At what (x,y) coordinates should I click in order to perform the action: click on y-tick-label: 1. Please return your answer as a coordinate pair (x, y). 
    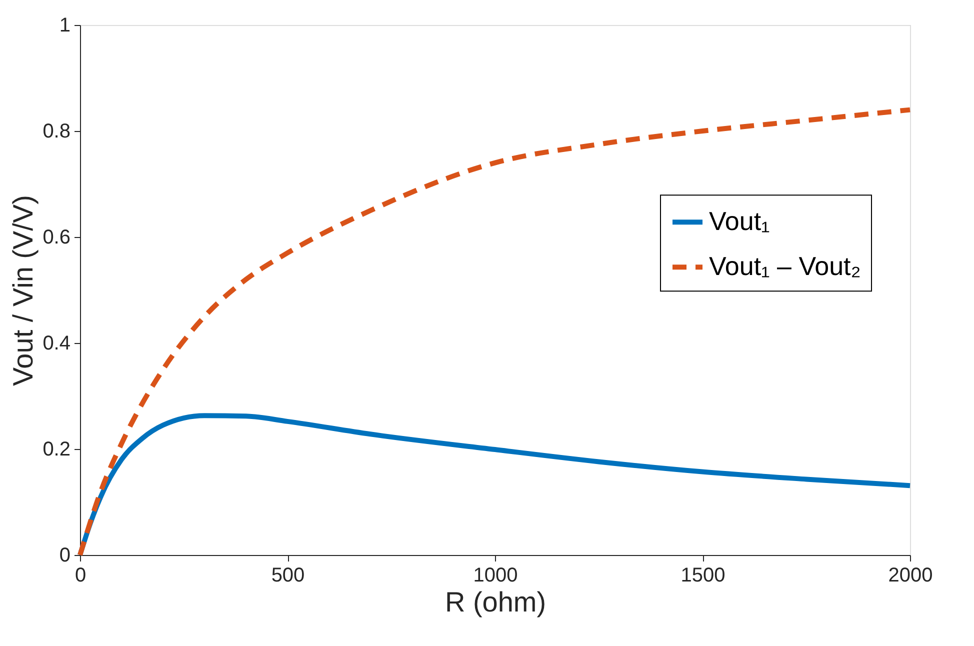
    Looking at the image, I should click on (64, 25).